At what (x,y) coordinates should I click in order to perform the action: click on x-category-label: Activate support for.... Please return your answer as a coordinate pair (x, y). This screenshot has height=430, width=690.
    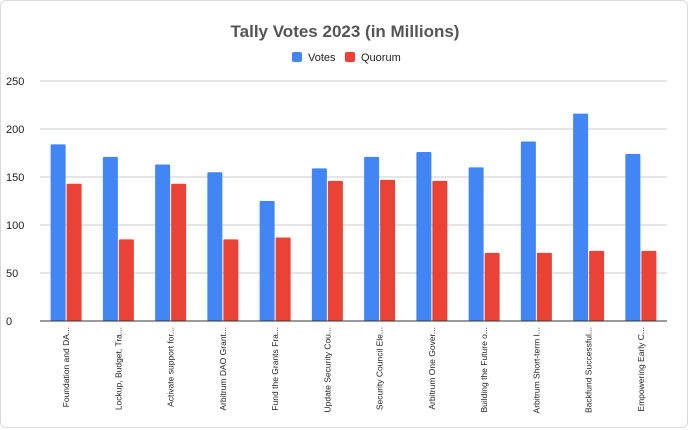
    Looking at the image, I should click on (171, 367).